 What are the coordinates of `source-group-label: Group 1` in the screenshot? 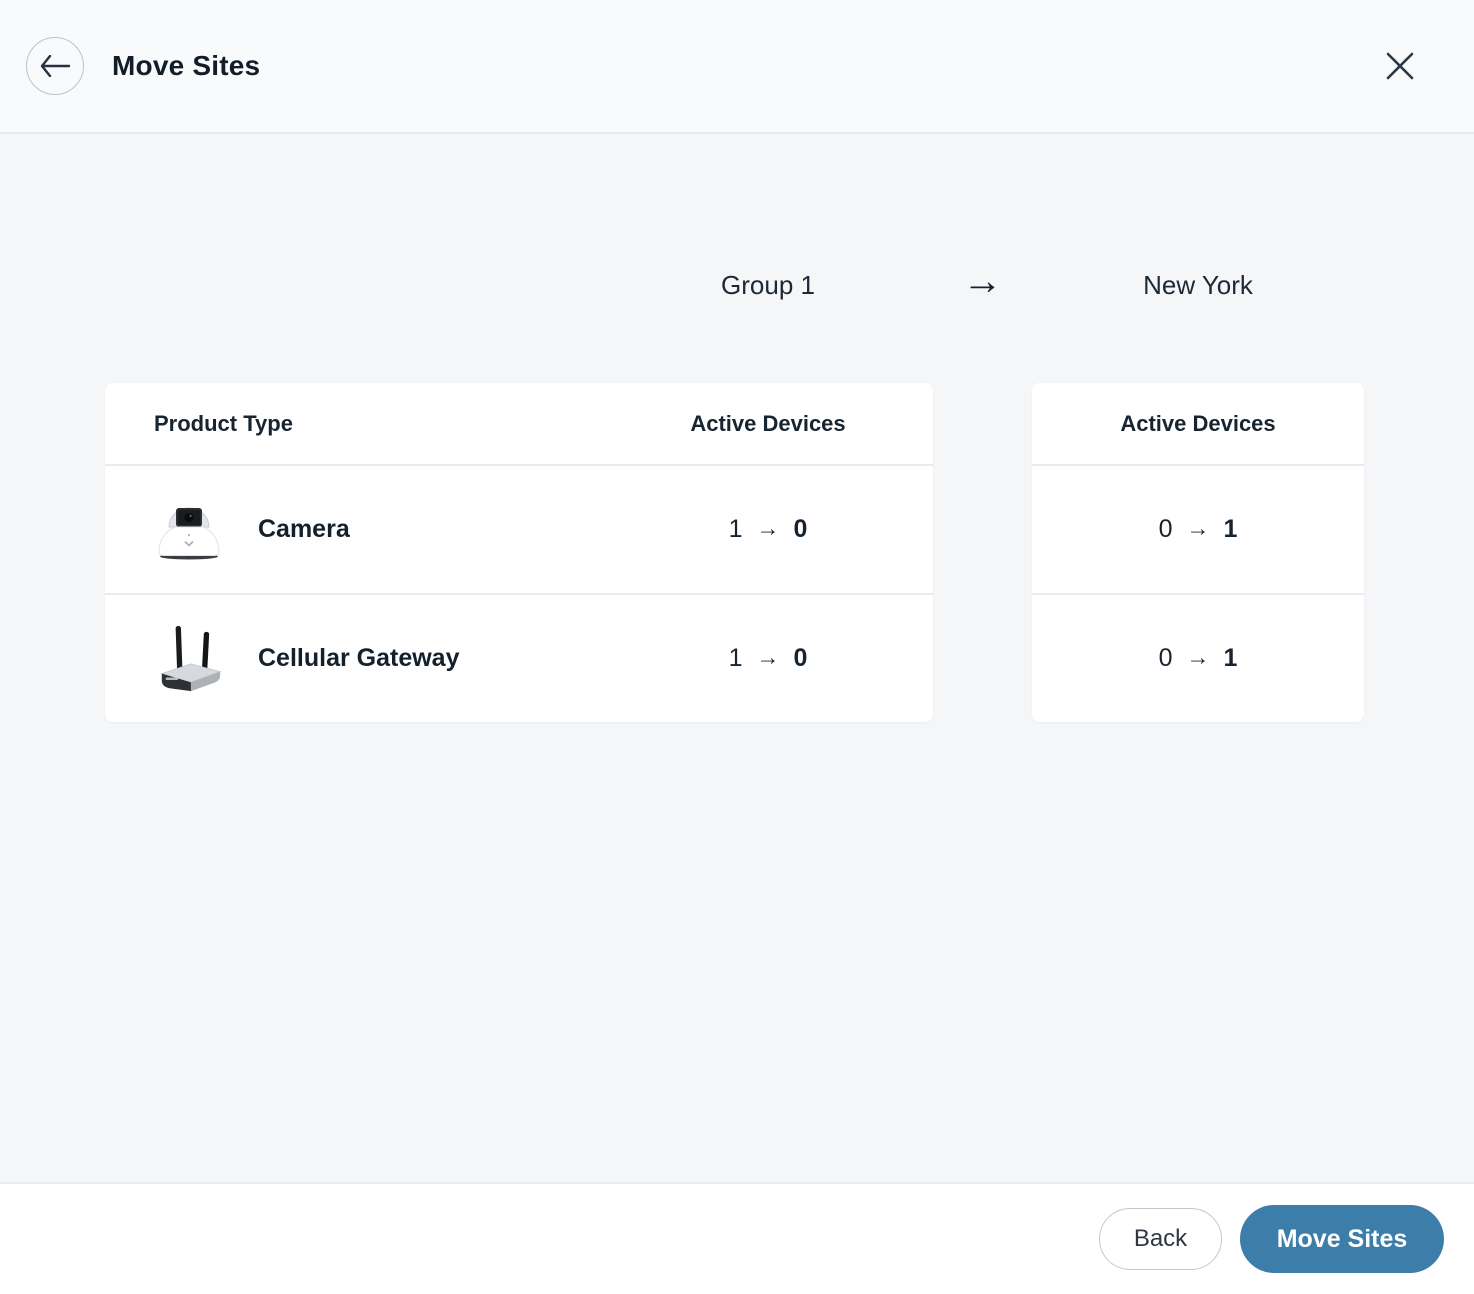 It's located at (768, 284).